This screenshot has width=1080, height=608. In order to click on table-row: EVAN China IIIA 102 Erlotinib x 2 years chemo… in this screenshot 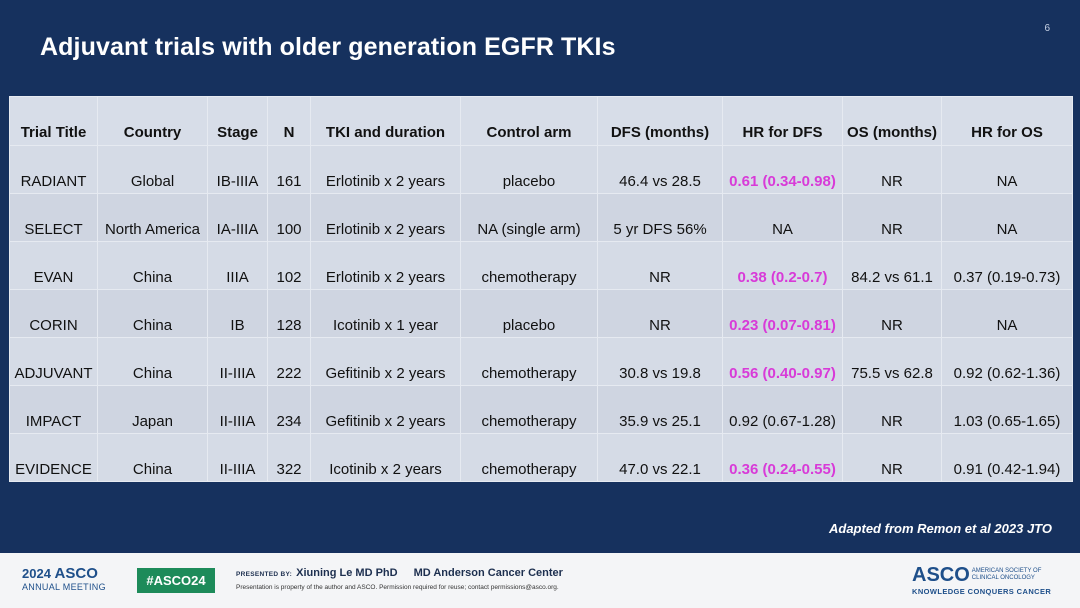, I will do `click(541, 265)`.